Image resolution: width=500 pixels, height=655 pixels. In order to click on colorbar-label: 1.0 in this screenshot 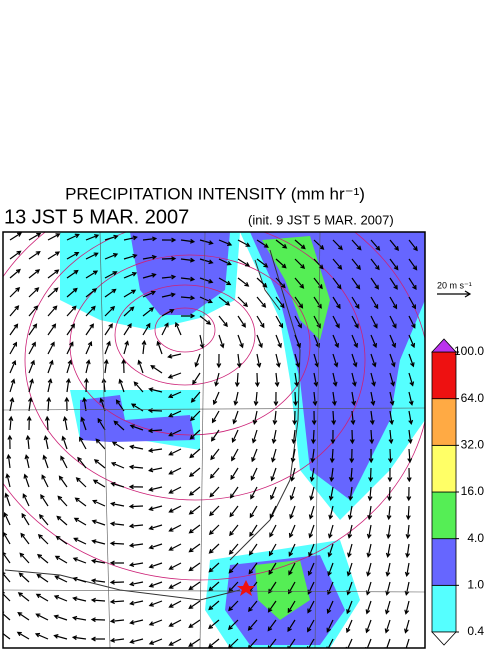, I will do `click(475, 585)`.